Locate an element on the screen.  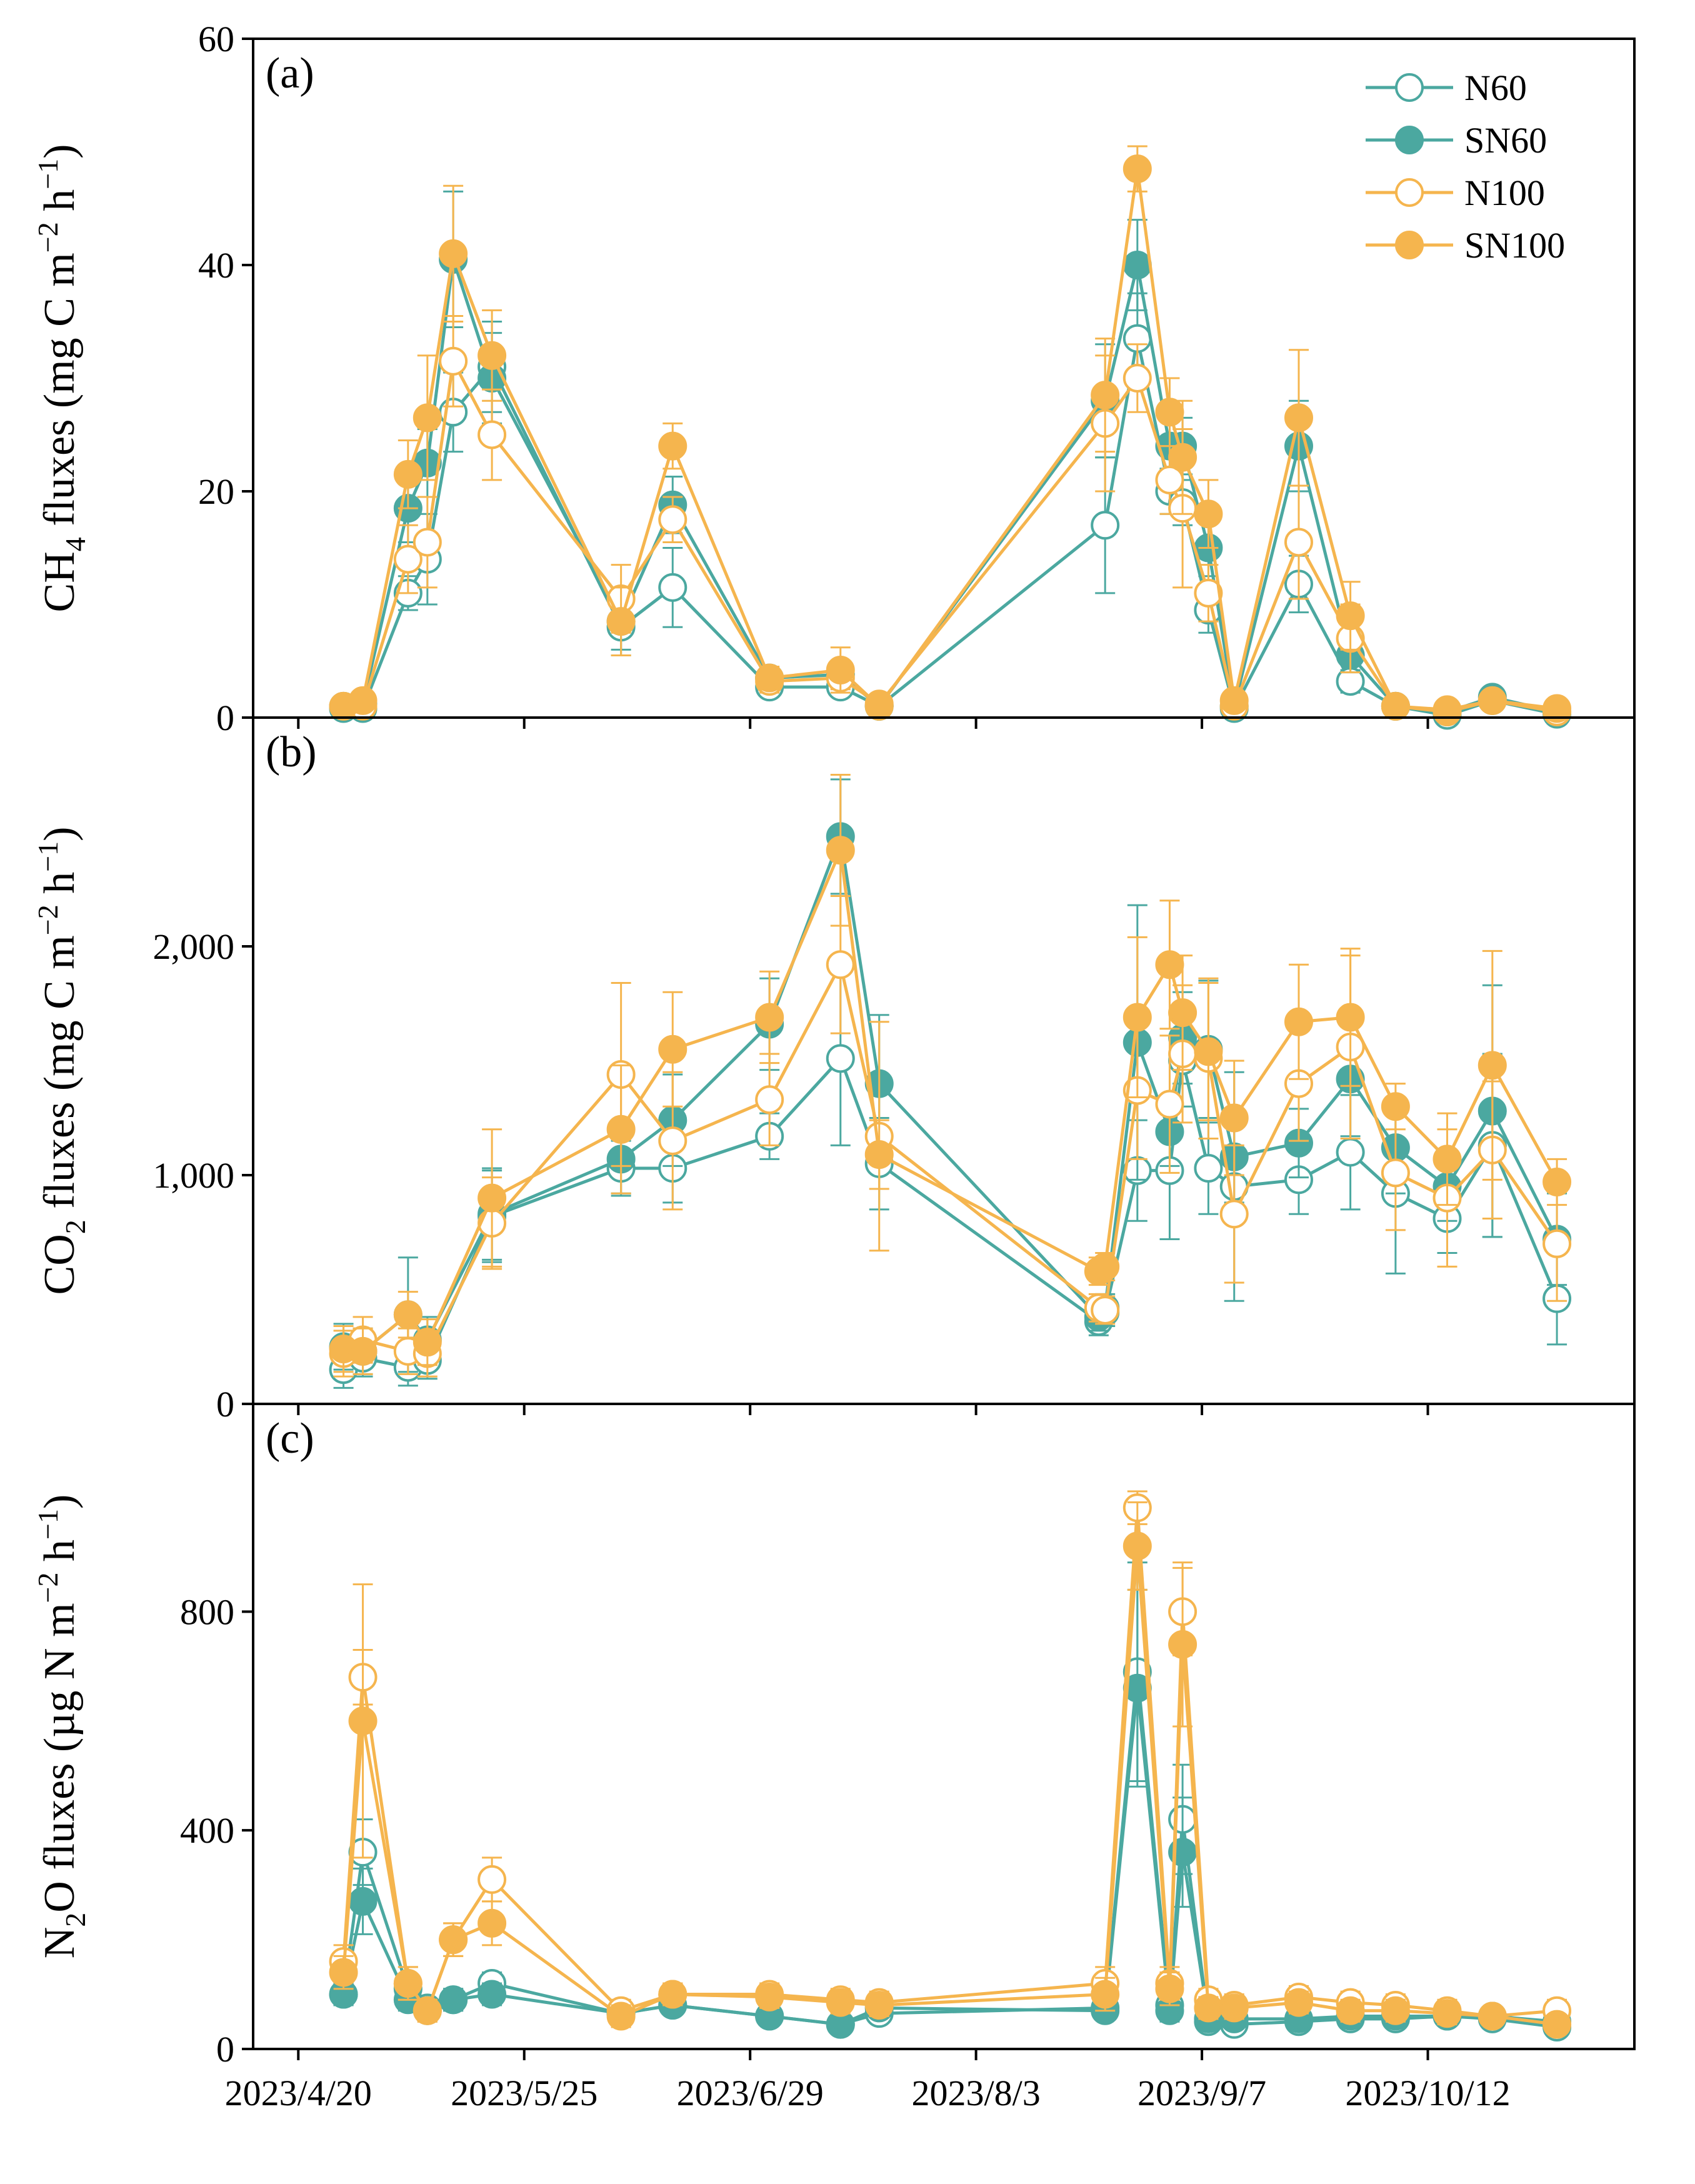
series-n60 is located at coordinates (951, 511).